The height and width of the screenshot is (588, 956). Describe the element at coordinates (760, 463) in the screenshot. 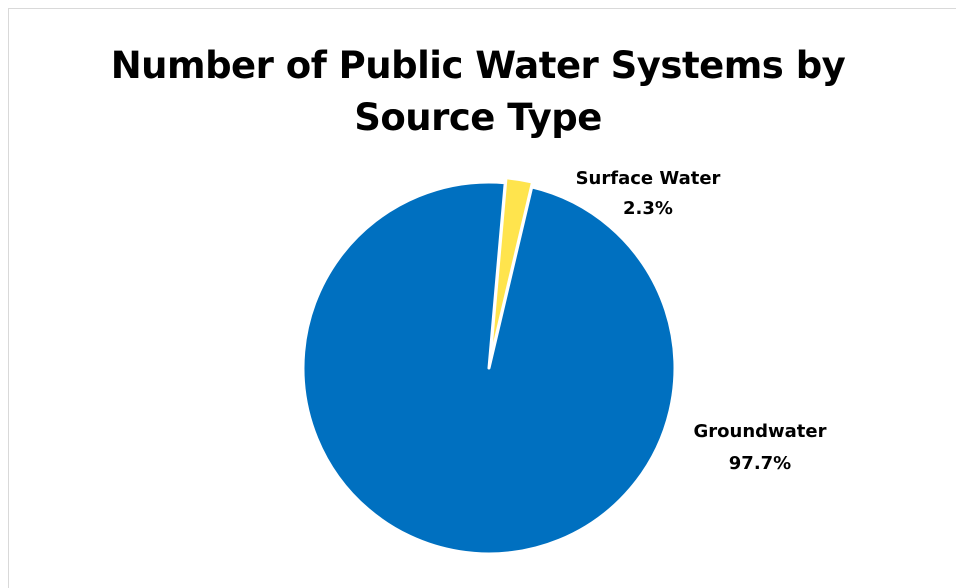

I see `slice-label-groundwater-value: 97.7%` at that location.